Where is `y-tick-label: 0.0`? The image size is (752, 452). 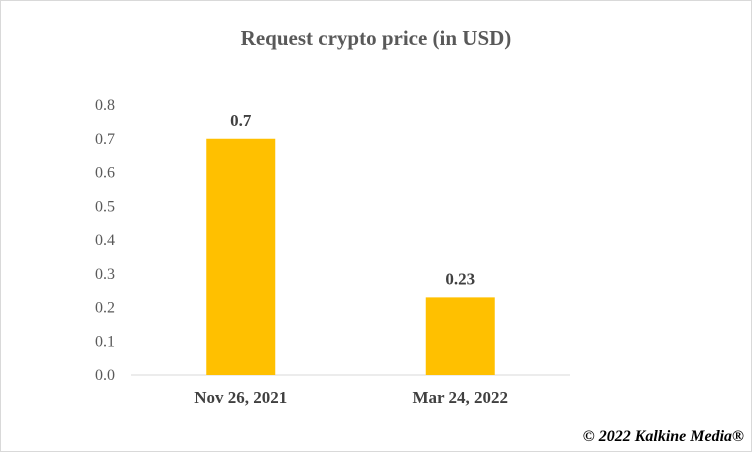 y-tick-label: 0.0 is located at coordinates (105, 375).